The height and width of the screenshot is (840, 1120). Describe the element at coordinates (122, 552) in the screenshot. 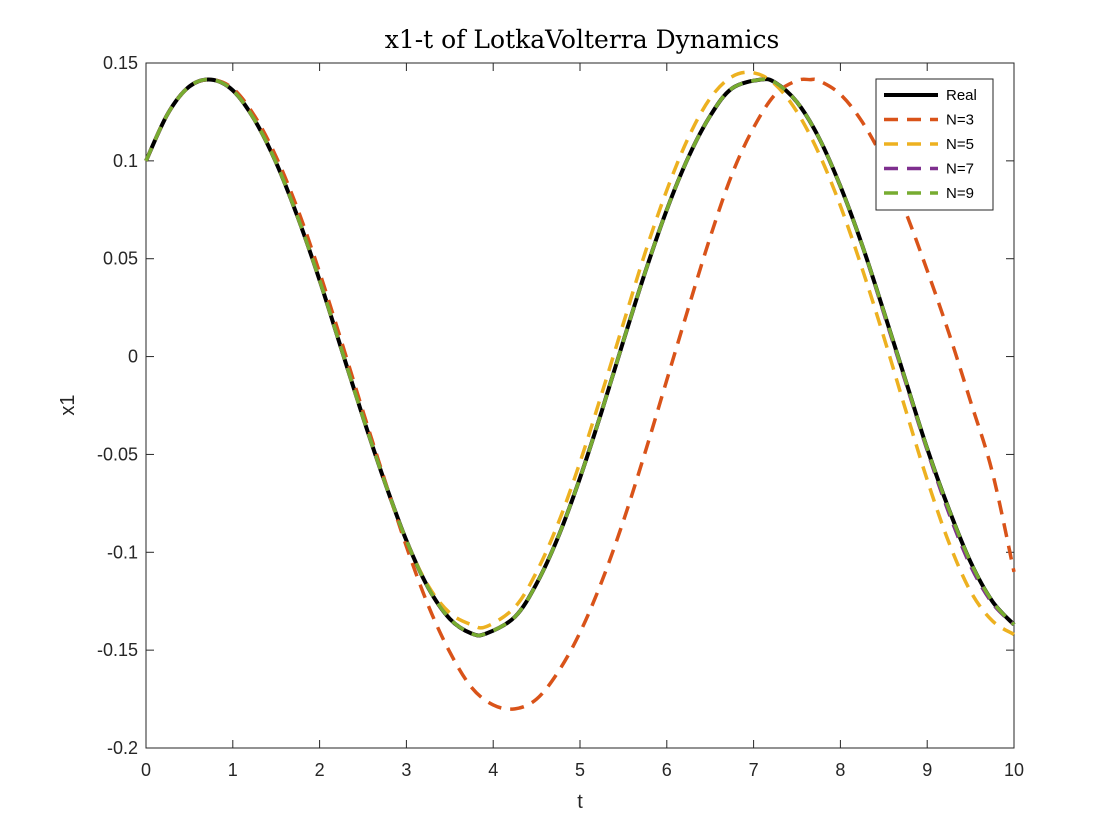

I see `y-tick-label: -0.1` at that location.